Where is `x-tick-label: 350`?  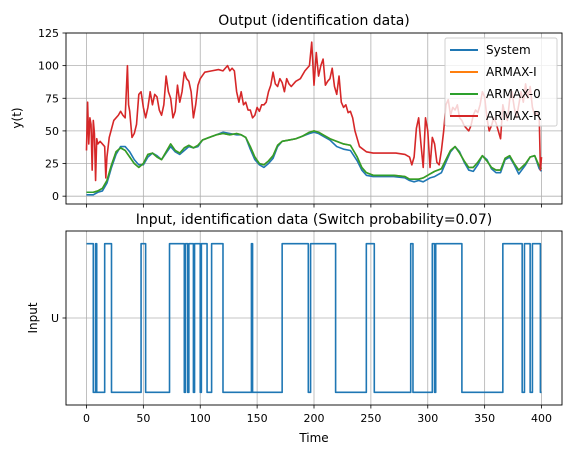
x-tick-label: 350 is located at coordinates (484, 418).